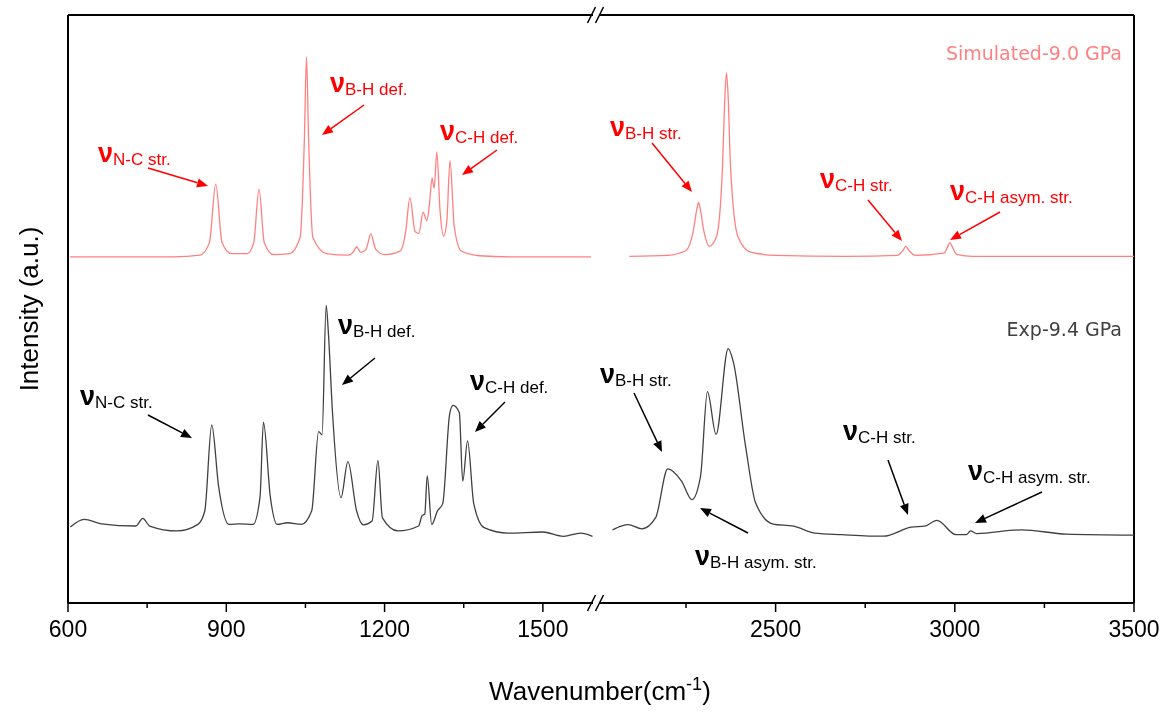 The width and height of the screenshot is (1175, 715). What do you see at coordinates (68, 629) in the screenshot?
I see `x-tick-label: 600` at bounding box center [68, 629].